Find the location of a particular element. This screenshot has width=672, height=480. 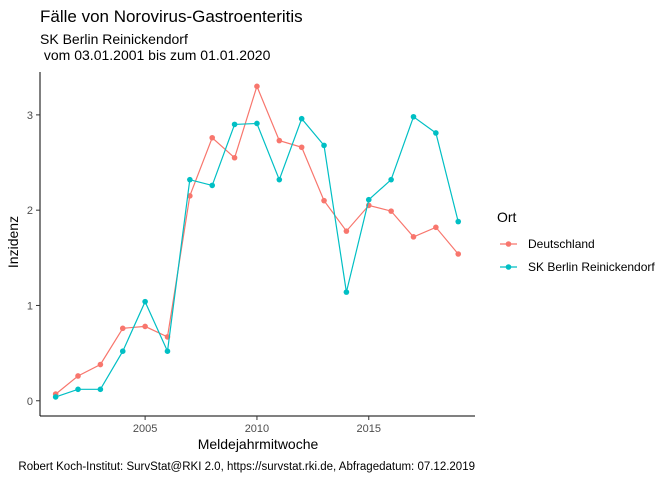

legend: Ort Deutschland SK Berlin Reinickendorf is located at coordinates (576, 241).